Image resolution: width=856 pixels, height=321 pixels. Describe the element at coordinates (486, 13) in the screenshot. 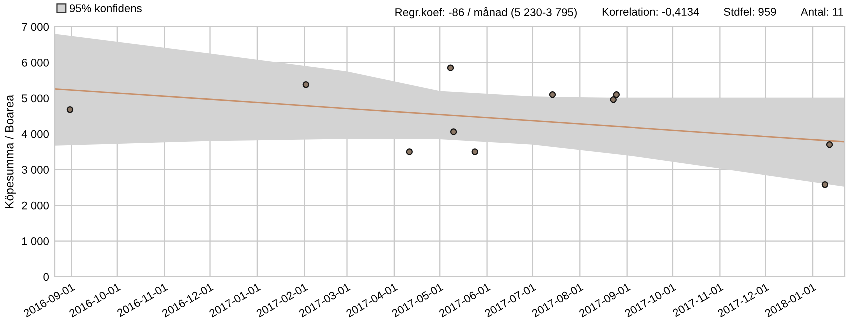

I see `text: Regr.koef: -86 / månad (5 230-3 795)` at that location.